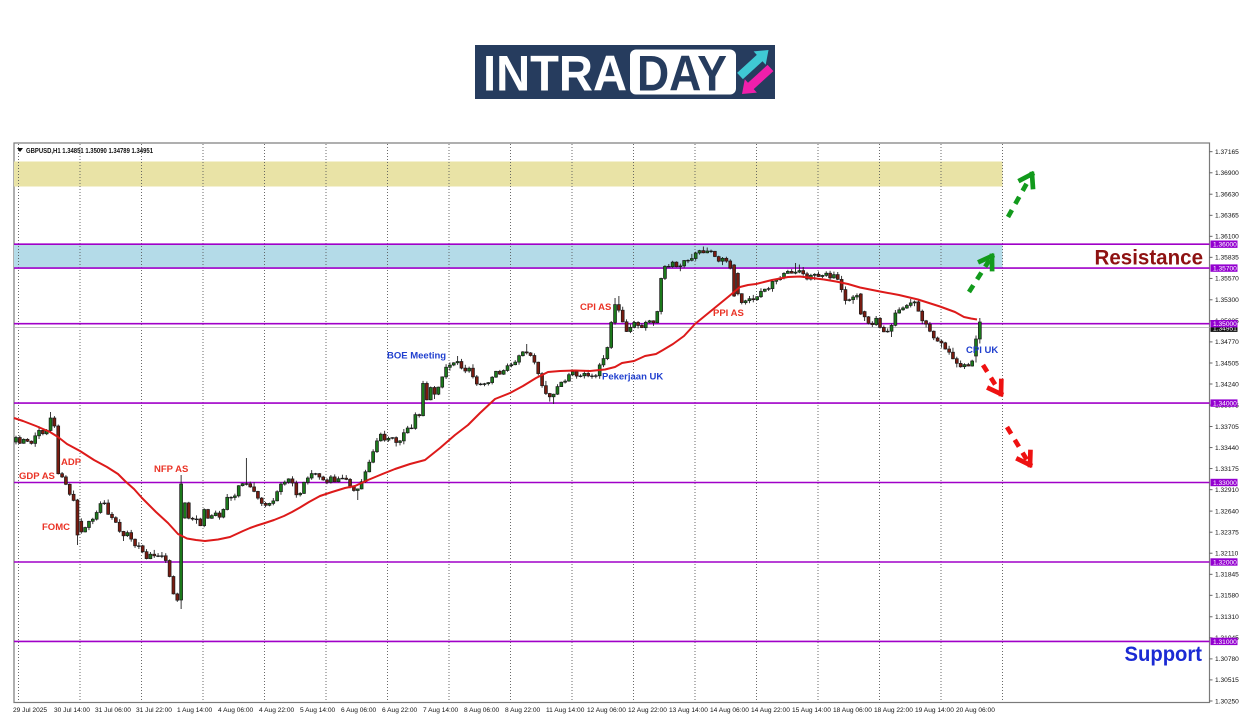  Describe the element at coordinates (113, 710) in the screenshot. I see `svg-text: 31 Jul 06:00` at that location.